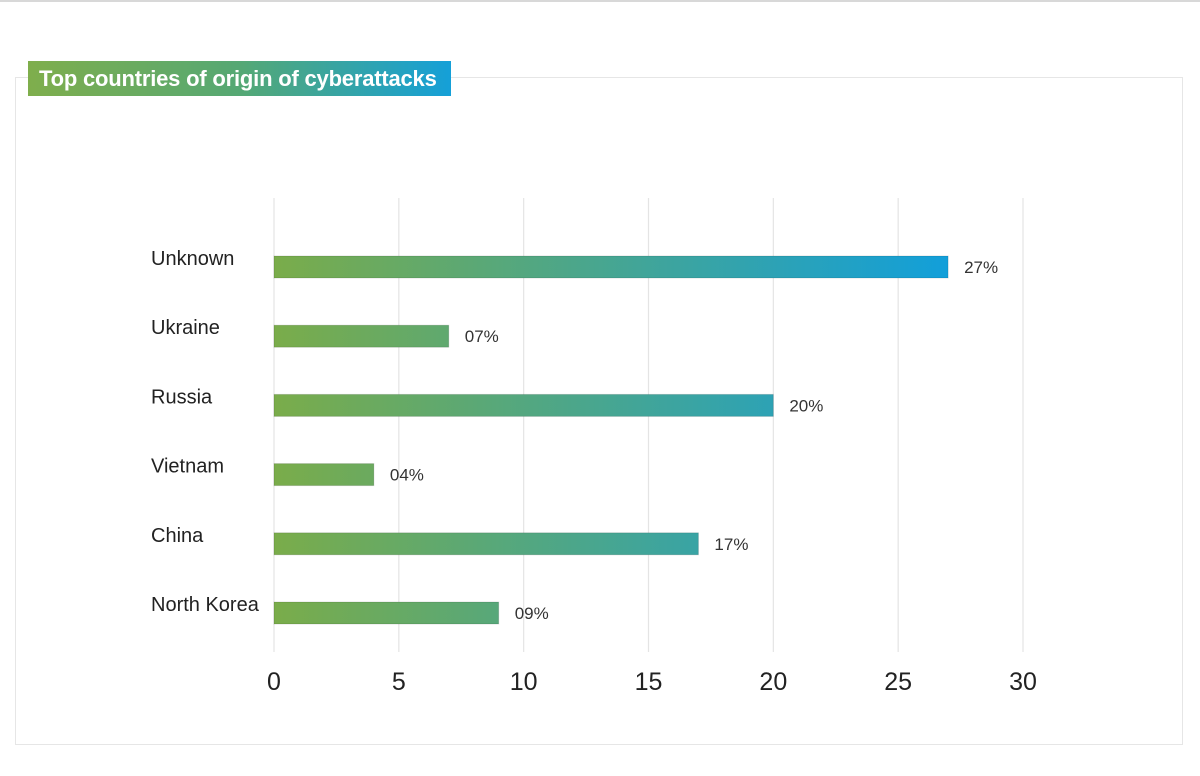 The width and height of the screenshot is (1200, 776). Describe the element at coordinates (523, 405) in the screenshot. I see `bar-russia` at that location.